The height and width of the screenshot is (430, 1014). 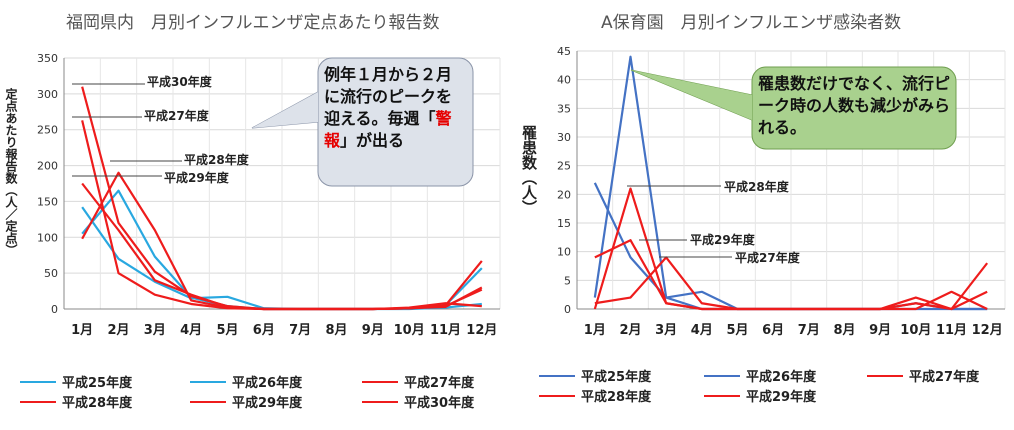 What do you see at coordinates (529, 170) in the screenshot?
I see `y-axis-label: 罹患数（人）` at bounding box center [529, 170].